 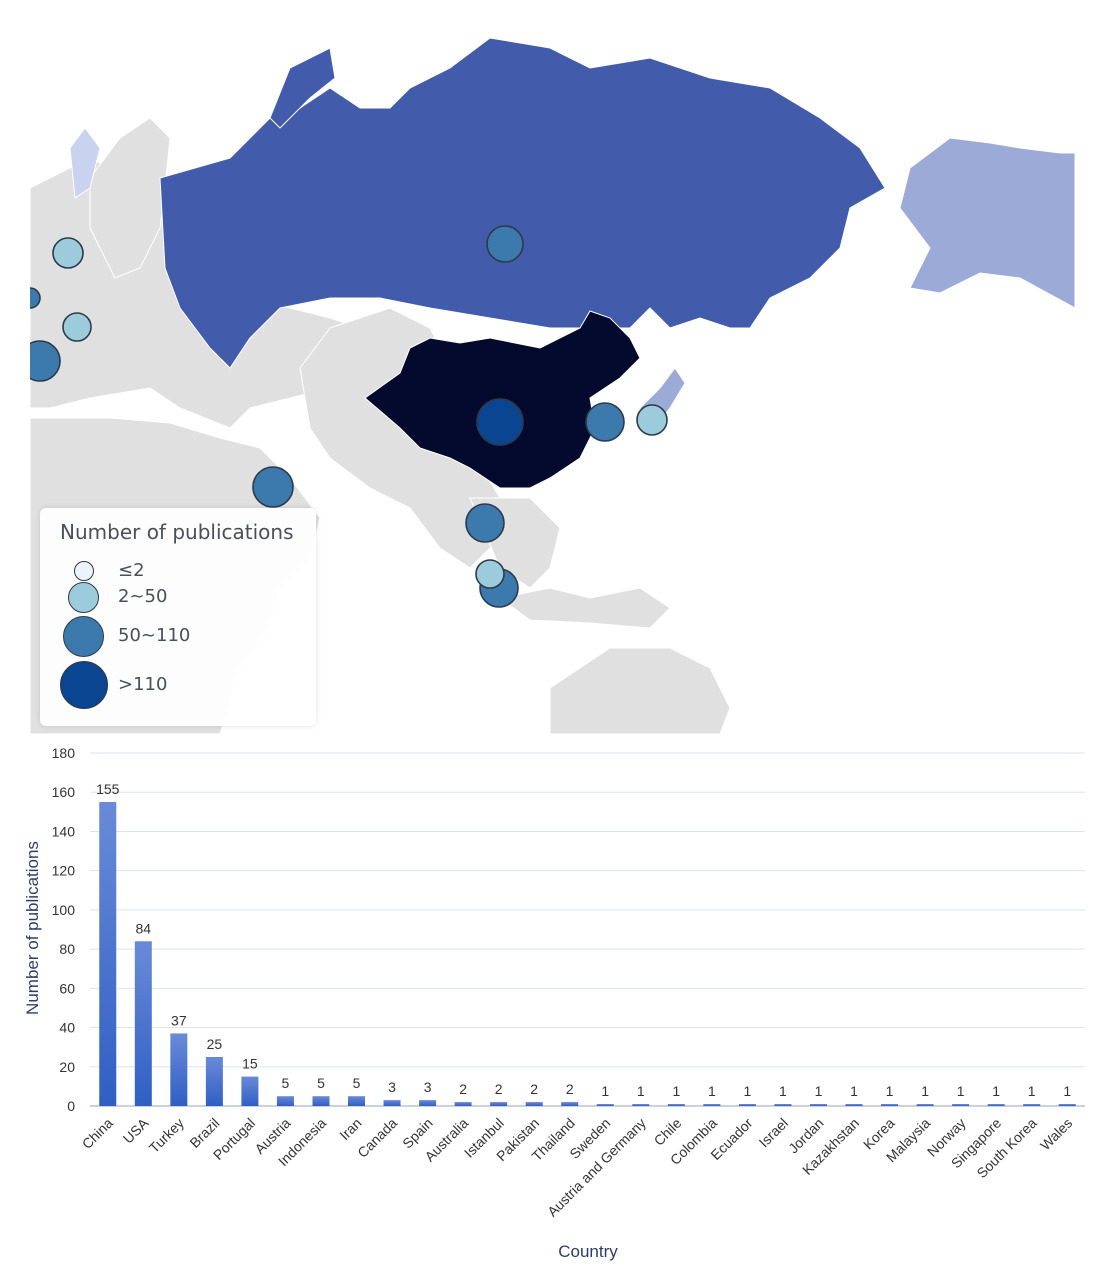 I want to click on bar-austria, so click(x=285, y=1101).